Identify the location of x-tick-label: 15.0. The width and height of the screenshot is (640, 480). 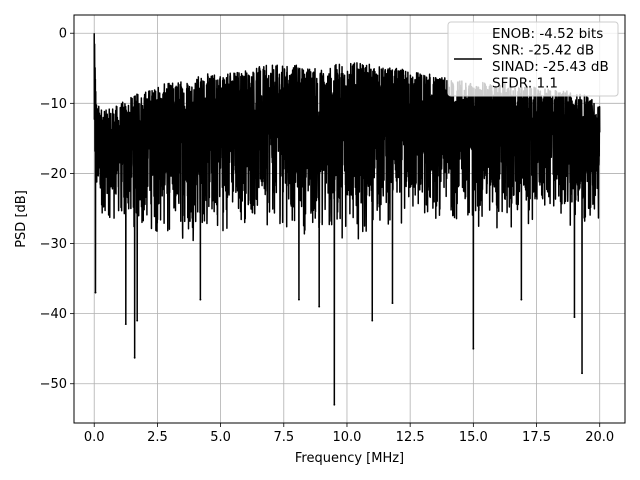
(473, 437).